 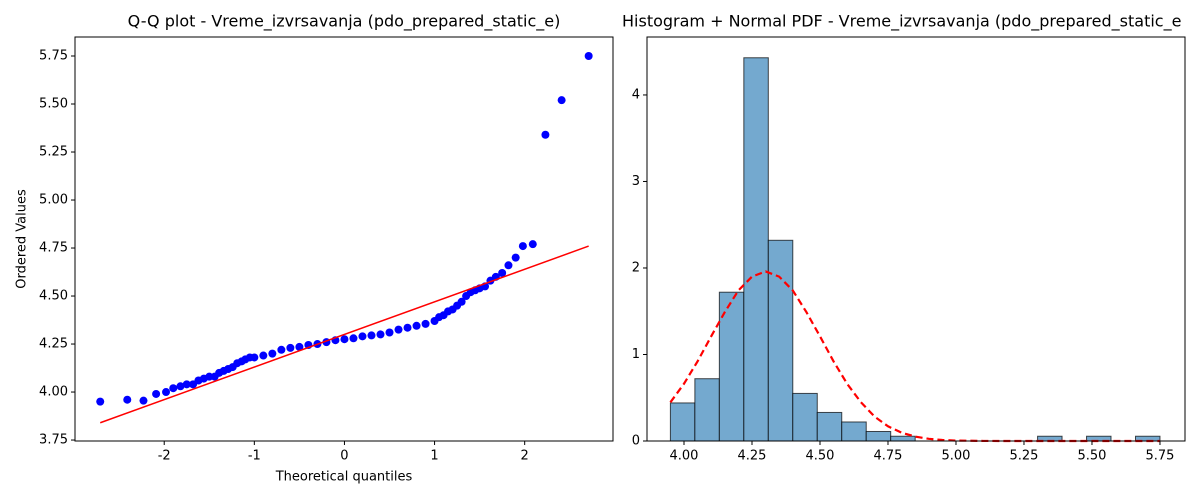 What do you see at coordinates (684, 456) in the screenshot?
I see `x-tick-label: 4.00` at bounding box center [684, 456].